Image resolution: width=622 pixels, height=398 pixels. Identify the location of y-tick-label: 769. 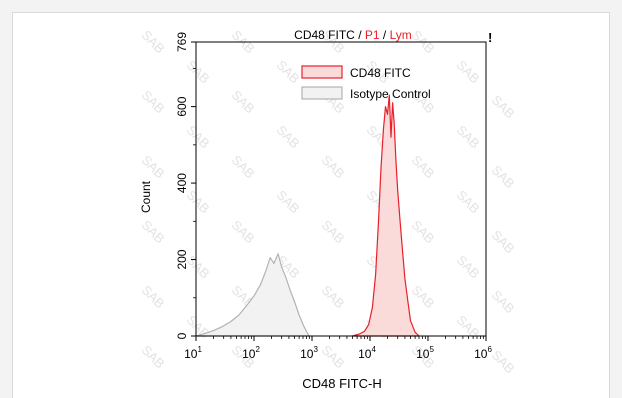
(182, 42).